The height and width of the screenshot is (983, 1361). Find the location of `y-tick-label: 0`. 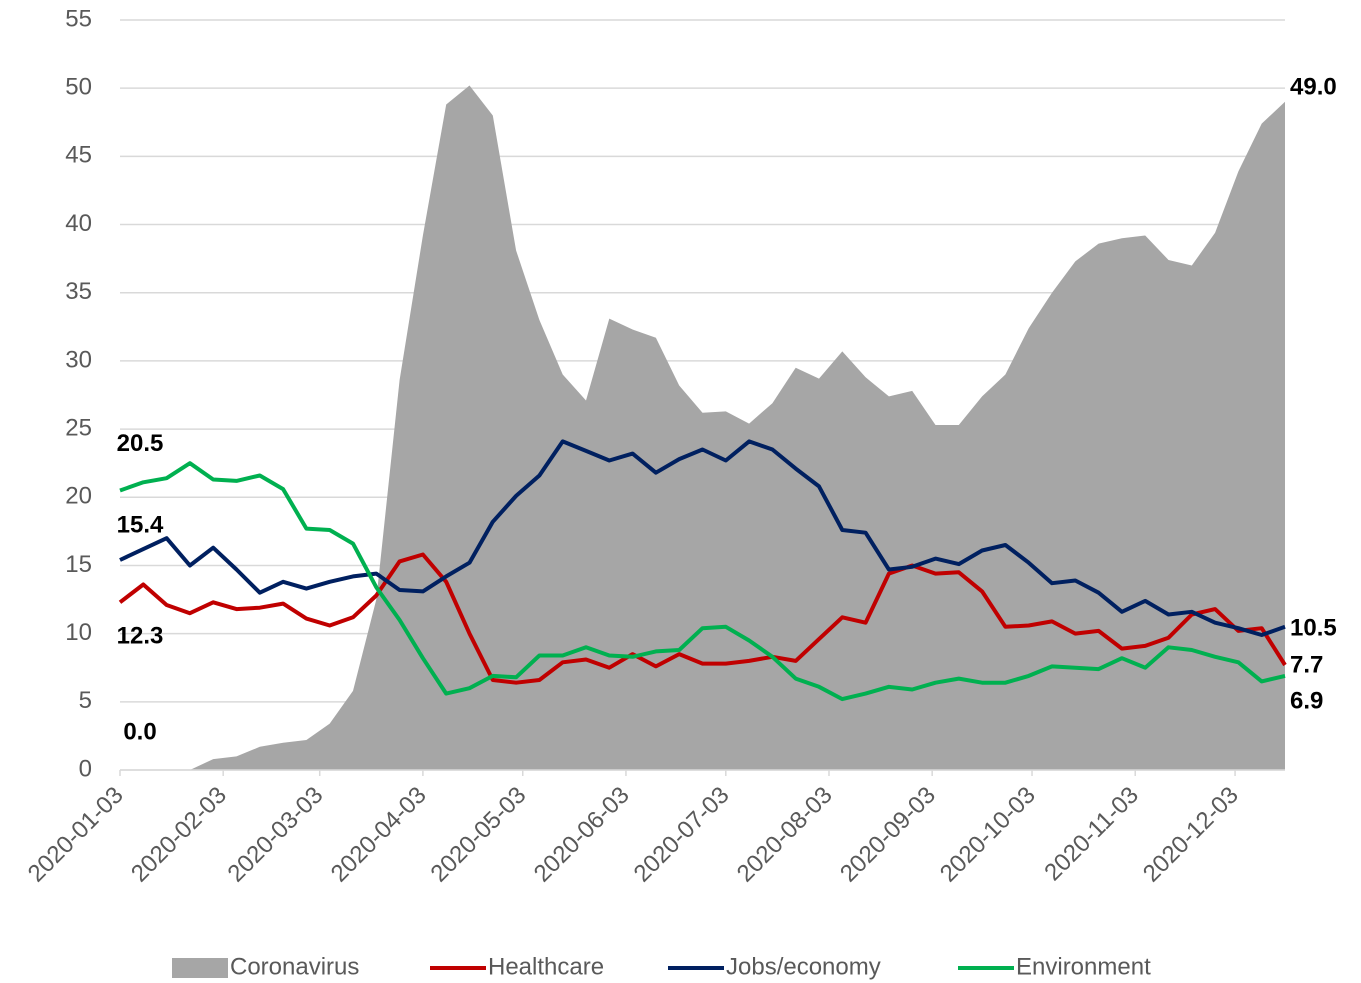

y-tick-label: 0 is located at coordinates (85, 768).